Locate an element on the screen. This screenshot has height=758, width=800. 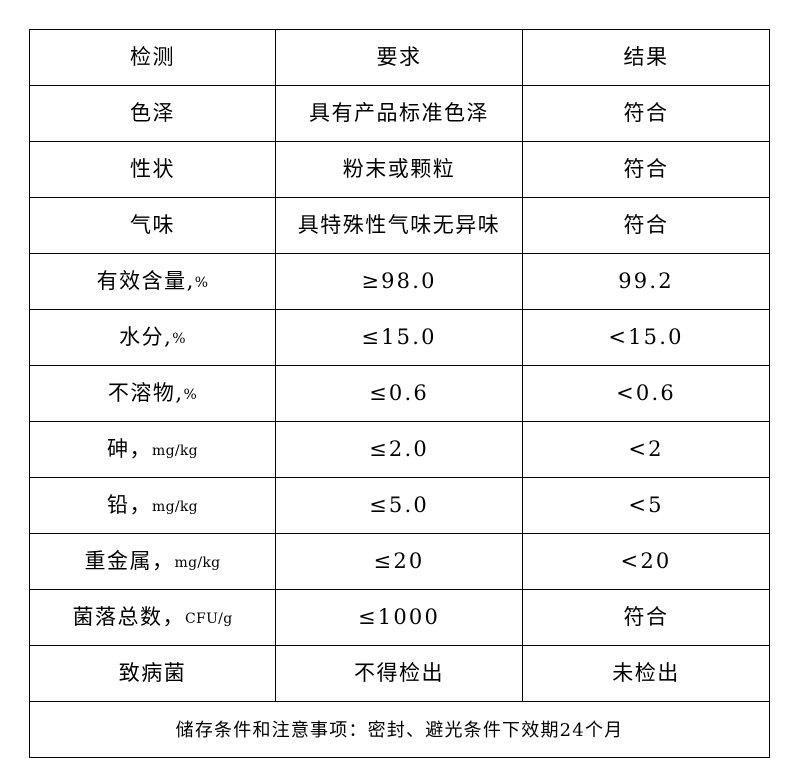
column-header-3: 结果 is located at coordinates (646, 57).